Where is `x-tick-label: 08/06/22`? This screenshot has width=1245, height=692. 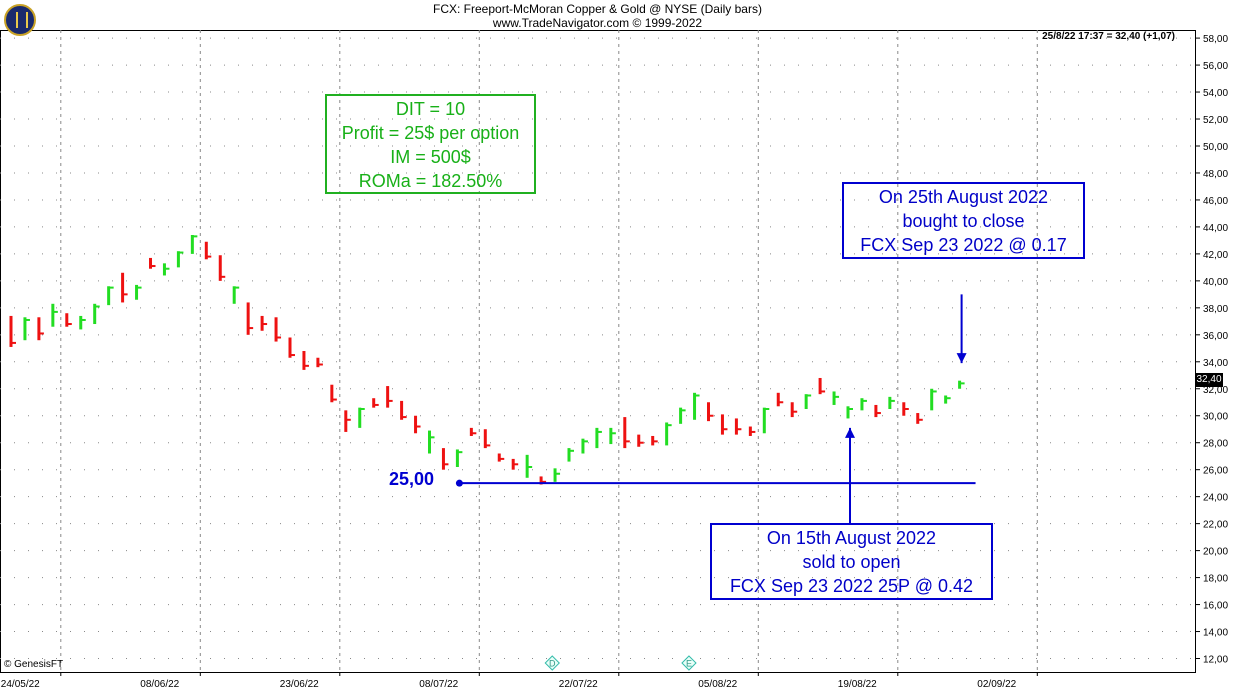 x-tick-label: 08/06/22 is located at coordinates (159, 684).